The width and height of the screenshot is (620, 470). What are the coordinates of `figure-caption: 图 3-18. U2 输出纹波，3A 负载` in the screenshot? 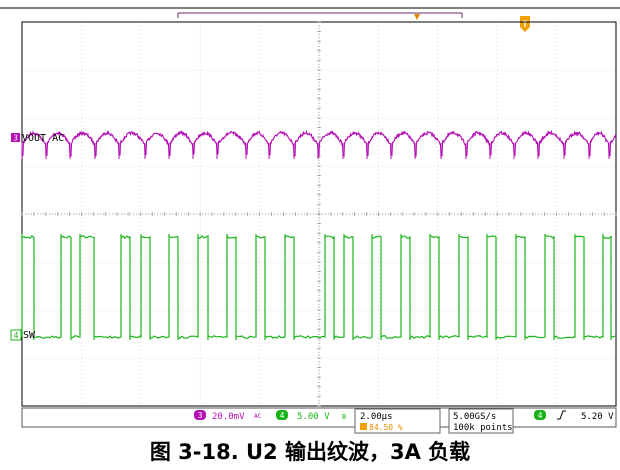 It's located at (310, 452).